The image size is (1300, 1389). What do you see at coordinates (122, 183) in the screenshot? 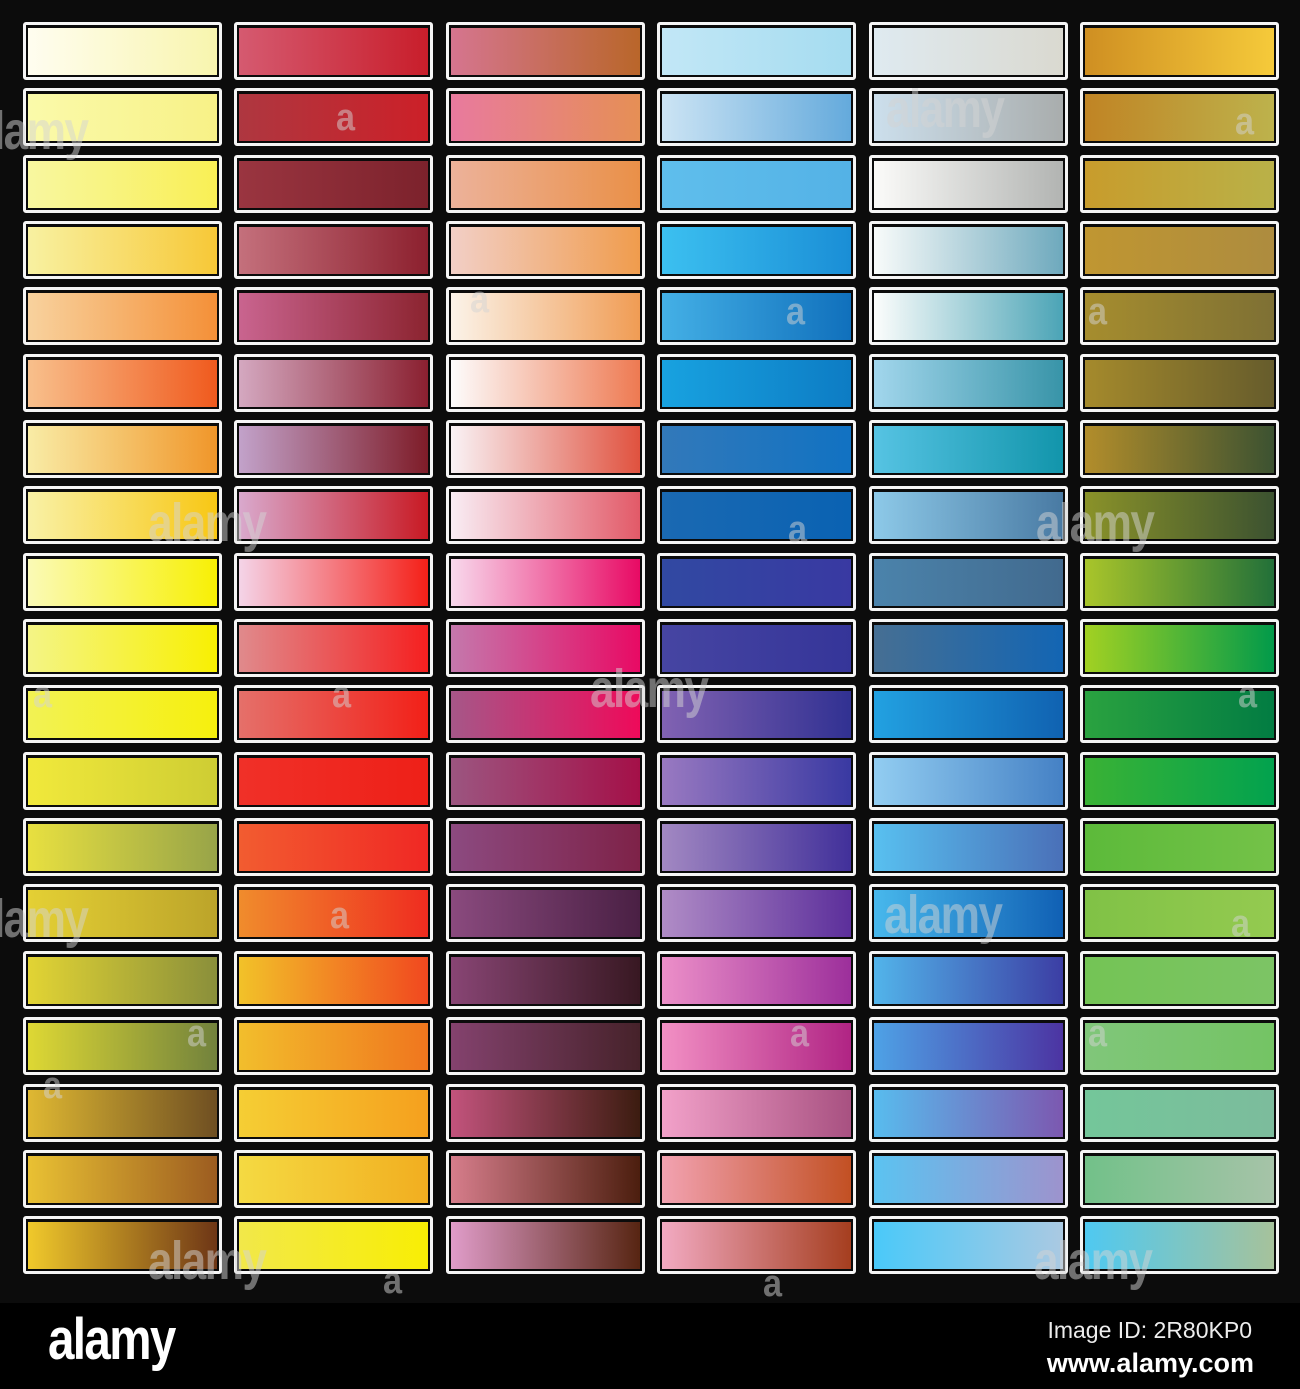
I see `swatch-gradient-r3-c1` at bounding box center [122, 183].